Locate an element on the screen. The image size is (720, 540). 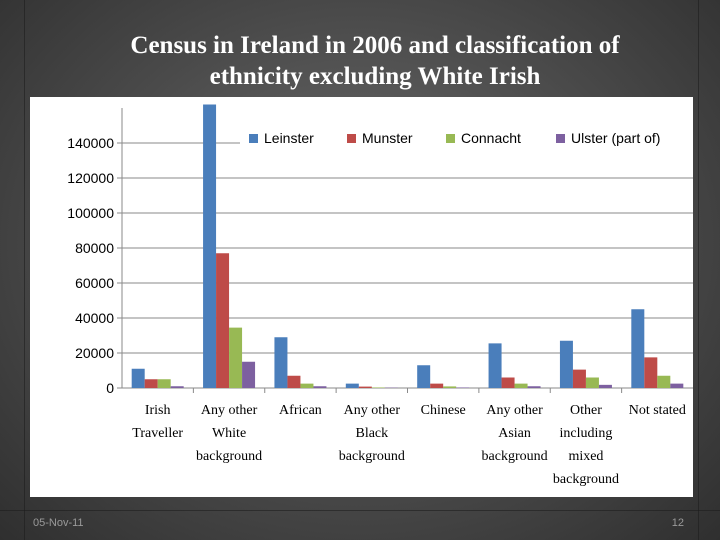
legend-label: Ulster (part of) is located at coordinates (615, 138).